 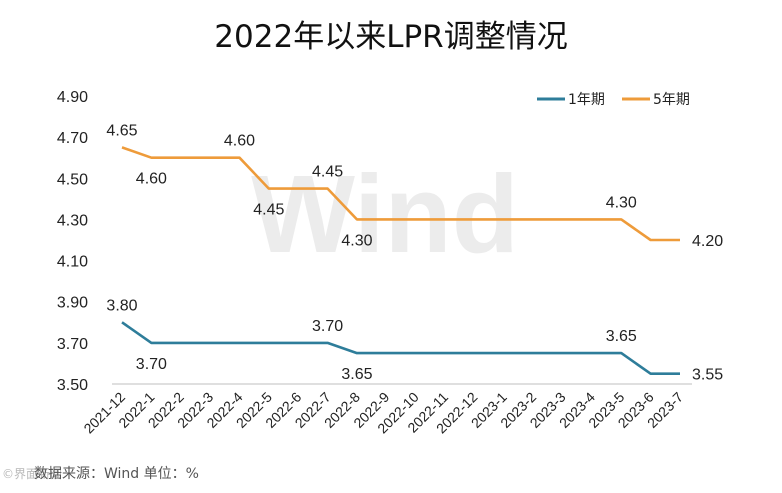 I want to click on y-tick-label: 3.90, so click(x=72, y=303).